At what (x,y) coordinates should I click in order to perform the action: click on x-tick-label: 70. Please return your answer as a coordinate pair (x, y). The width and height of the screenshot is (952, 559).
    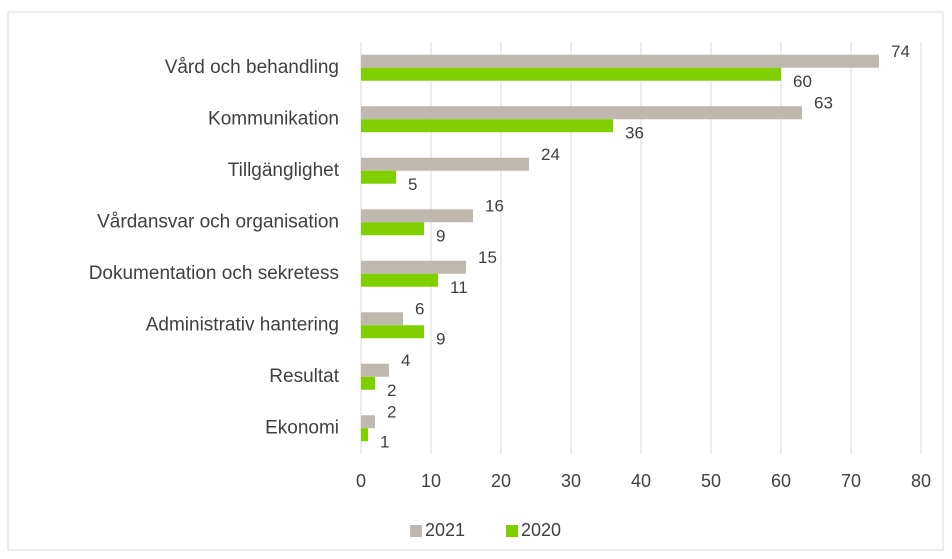
    Looking at the image, I should click on (851, 481).